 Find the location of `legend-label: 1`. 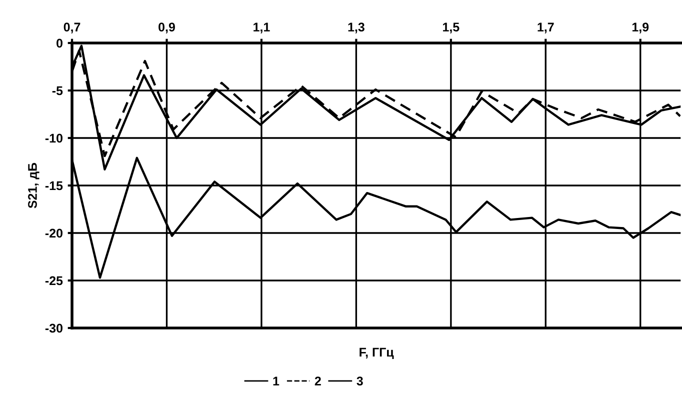

legend-label: 1 is located at coordinates (276, 381).